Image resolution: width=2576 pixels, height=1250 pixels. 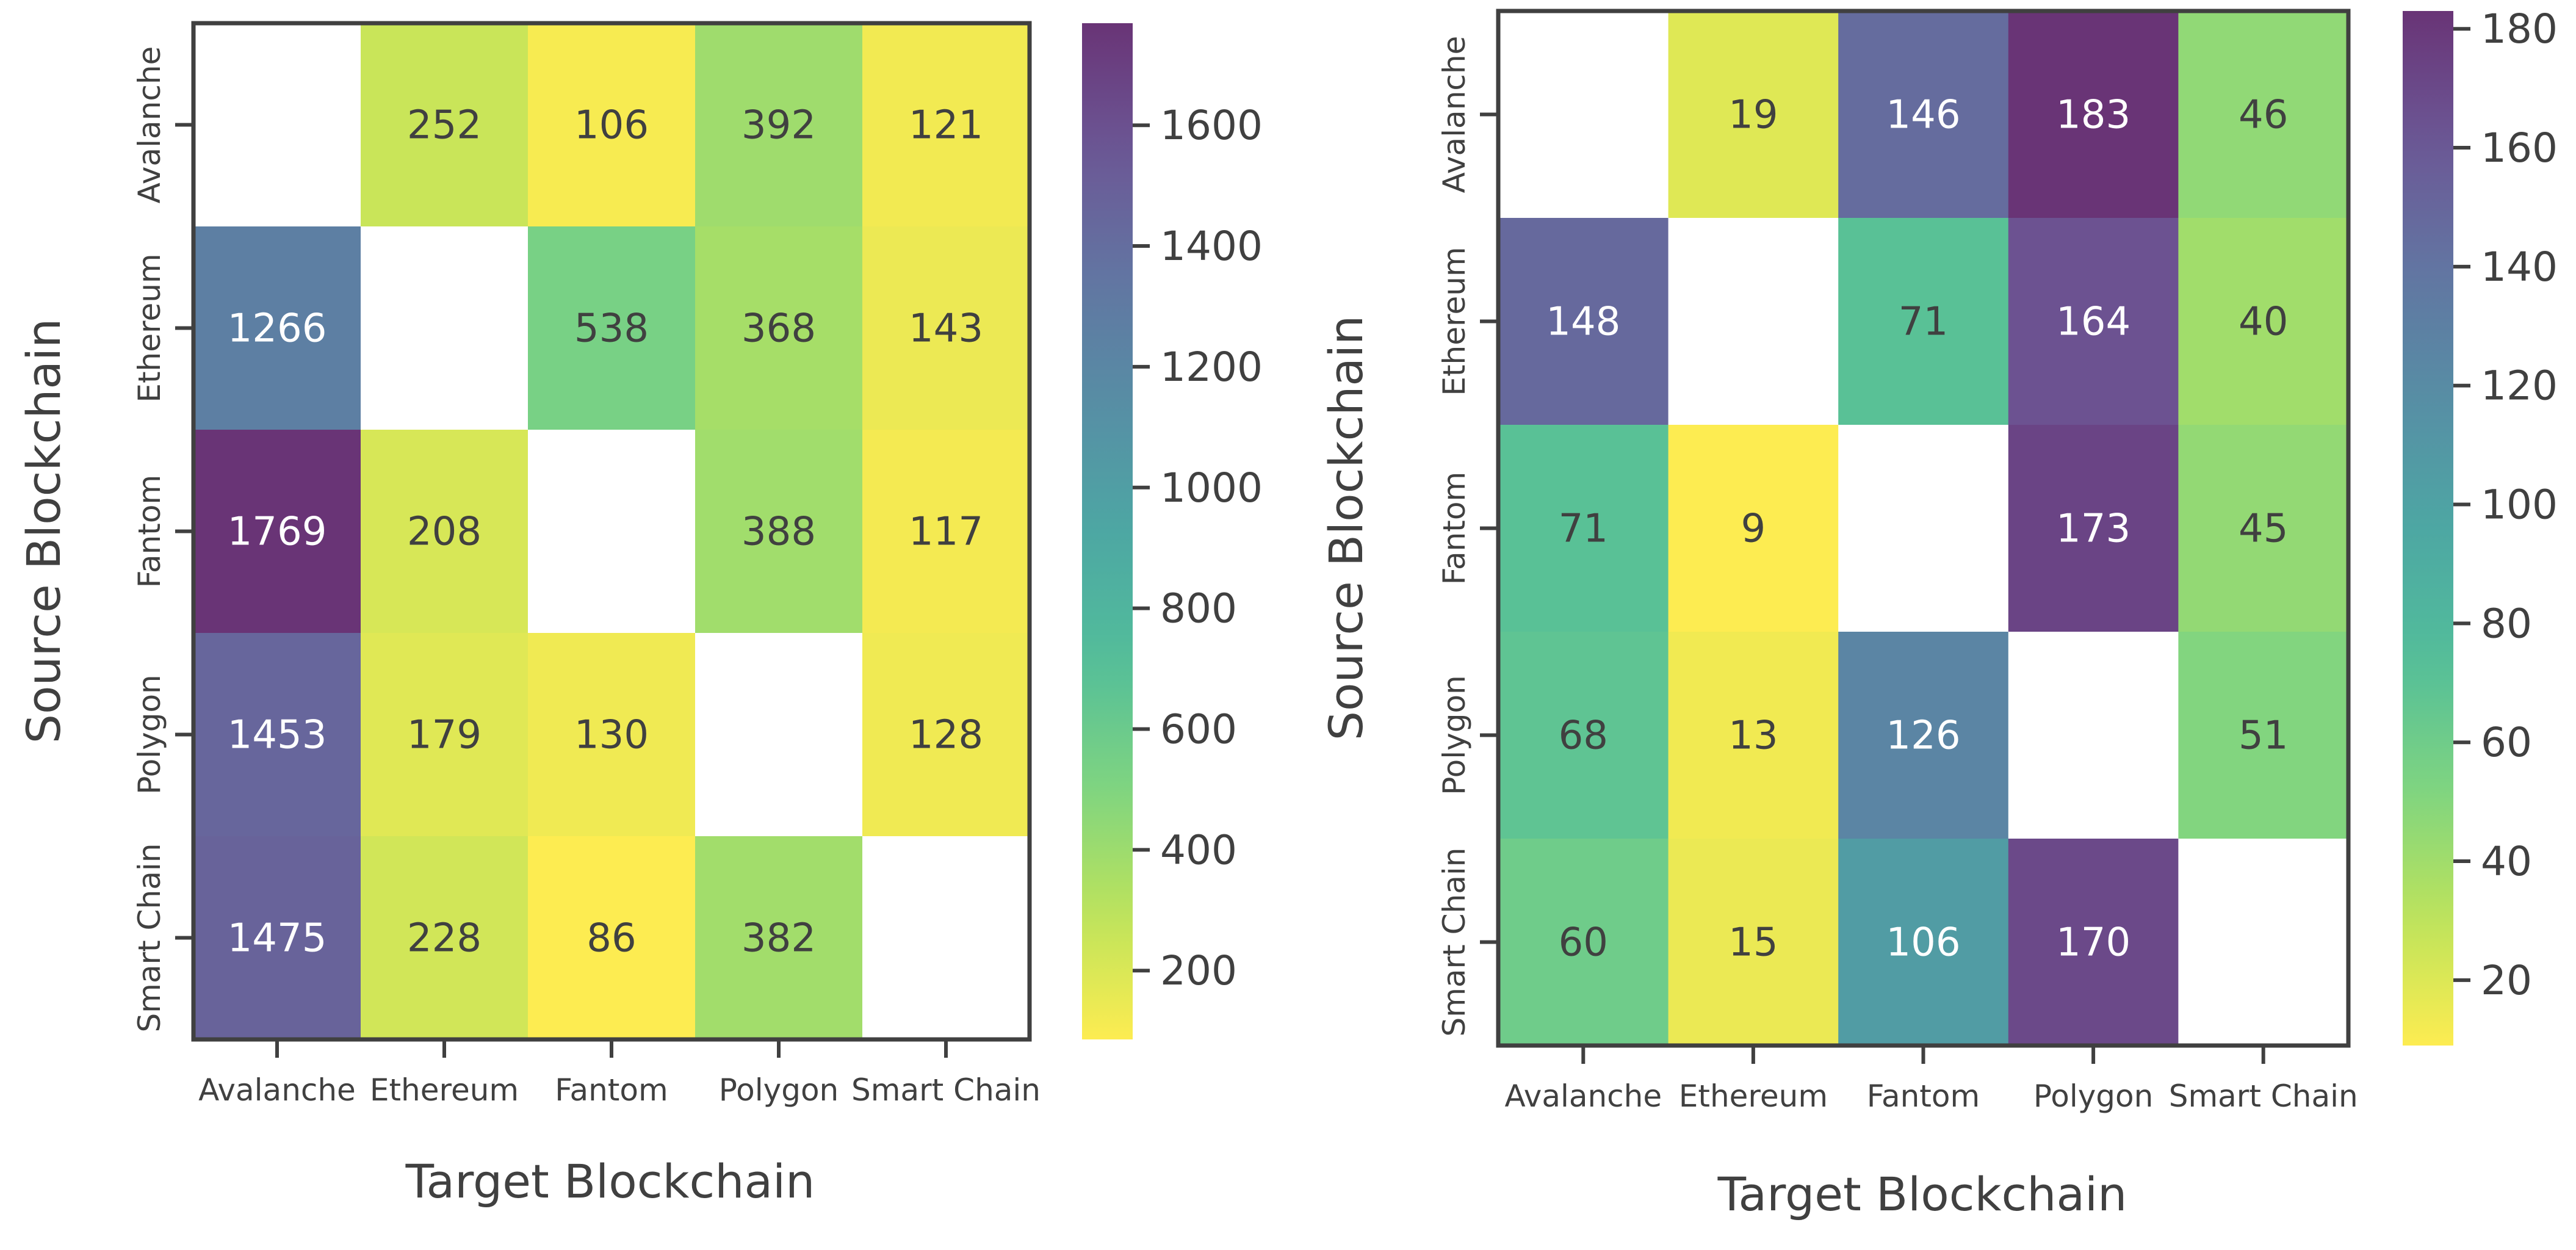 I want to click on cell-value-label: 148, so click(x=1583, y=322).